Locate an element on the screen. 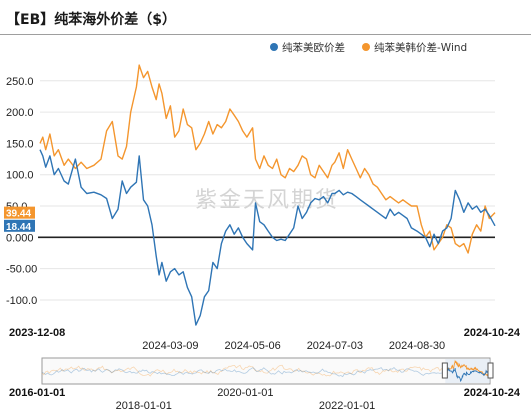 The height and width of the screenshot is (413, 531). watermark: 紫金天风期货 is located at coordinates (267, 200).